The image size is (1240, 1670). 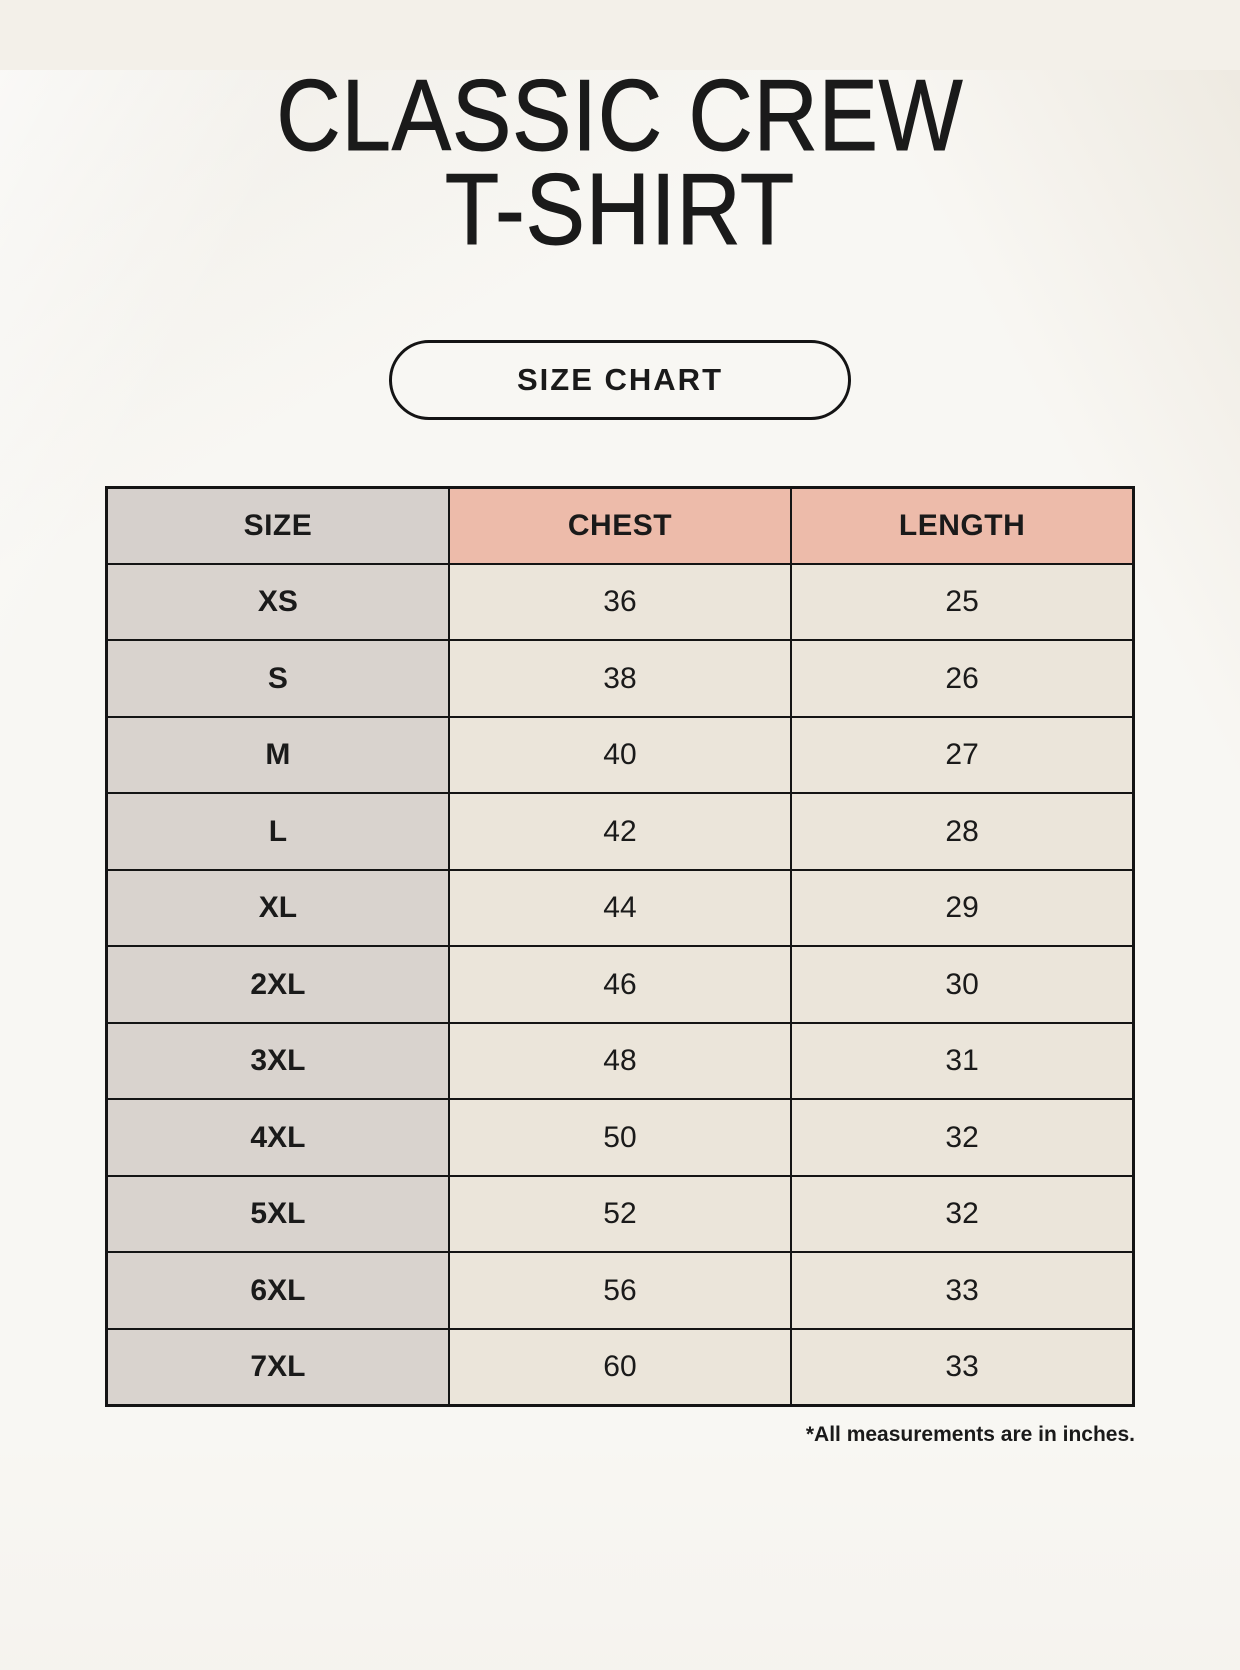 I want to click on table-row: 4XL 50 32, so click(x=620, y=1137).